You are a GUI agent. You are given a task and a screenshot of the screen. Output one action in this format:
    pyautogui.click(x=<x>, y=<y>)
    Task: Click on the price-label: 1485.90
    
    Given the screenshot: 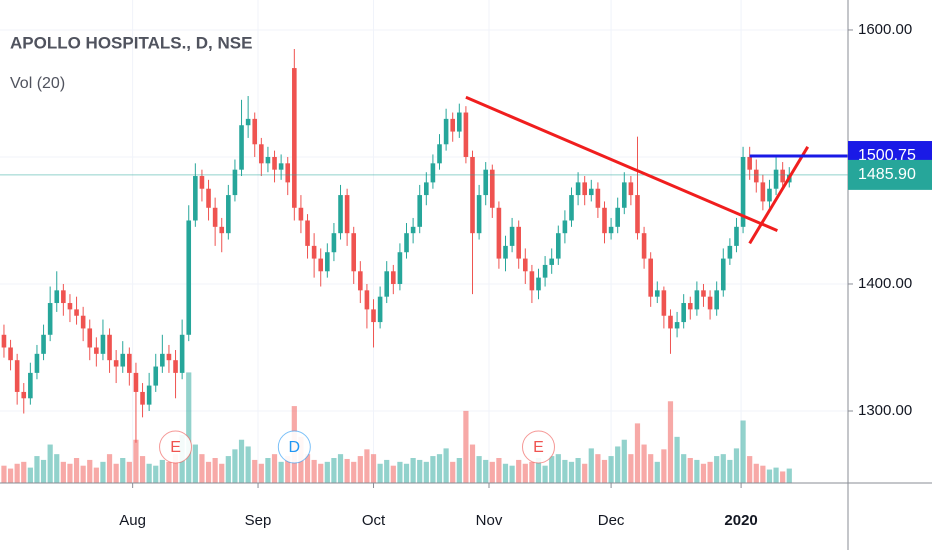 What is the action you would take?
    pyautogui.click(x=887, y=174)
    